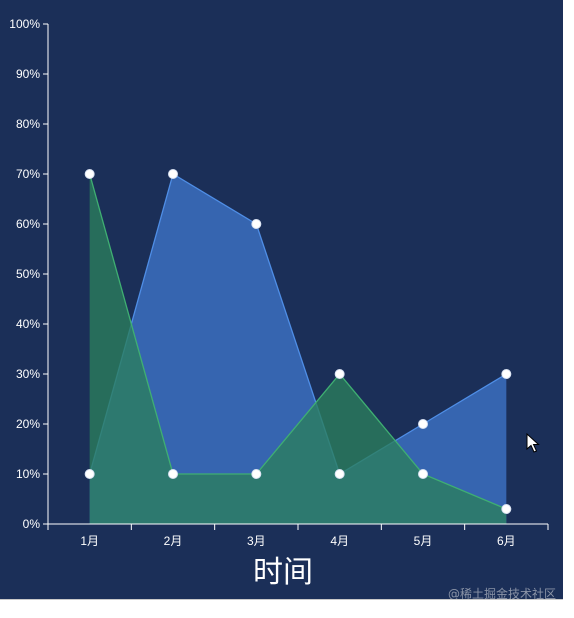  I want to click on y-tick-label: 50%, so click(28, 274).